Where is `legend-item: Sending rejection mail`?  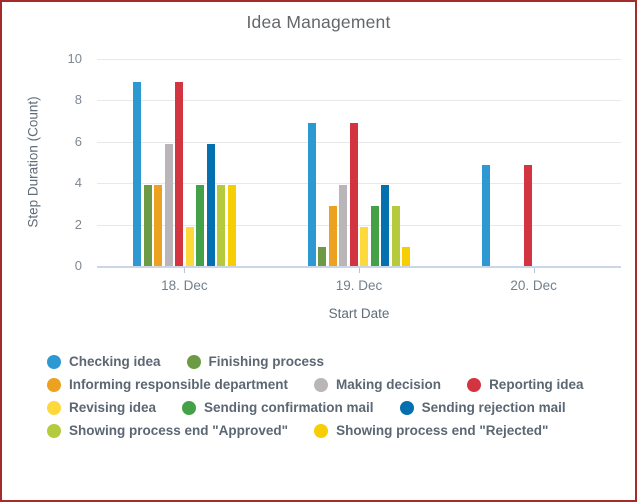
legend-item: Sending rejection mail is located at coordinates (482, 407).